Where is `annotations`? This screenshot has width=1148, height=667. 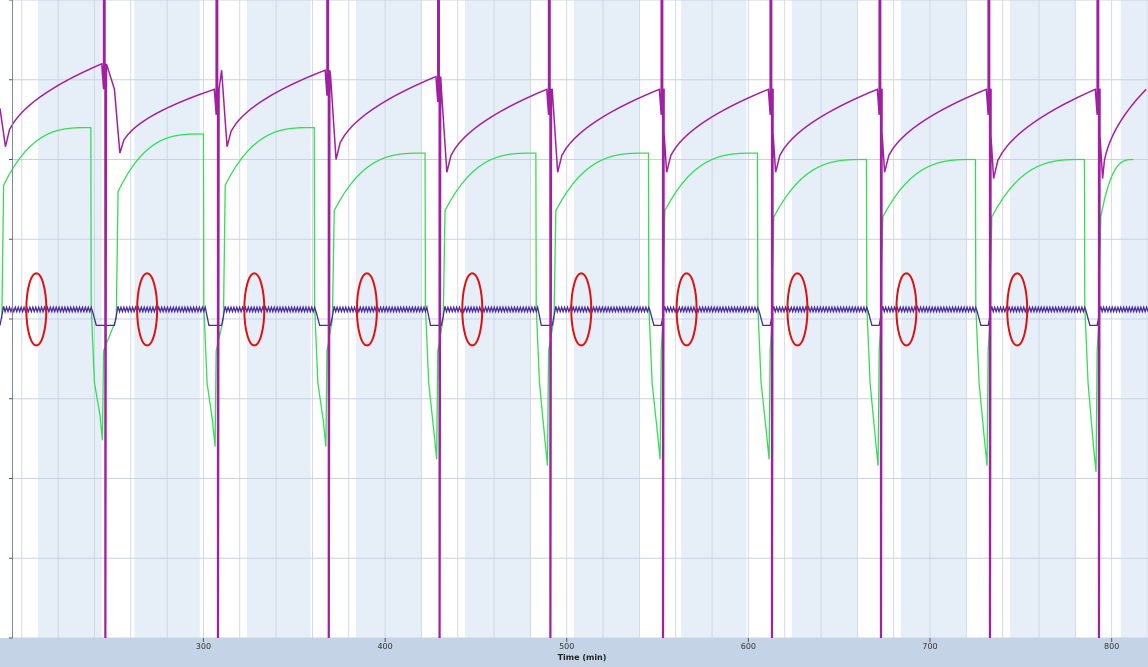 annotations is located at coordinates (527, 309).